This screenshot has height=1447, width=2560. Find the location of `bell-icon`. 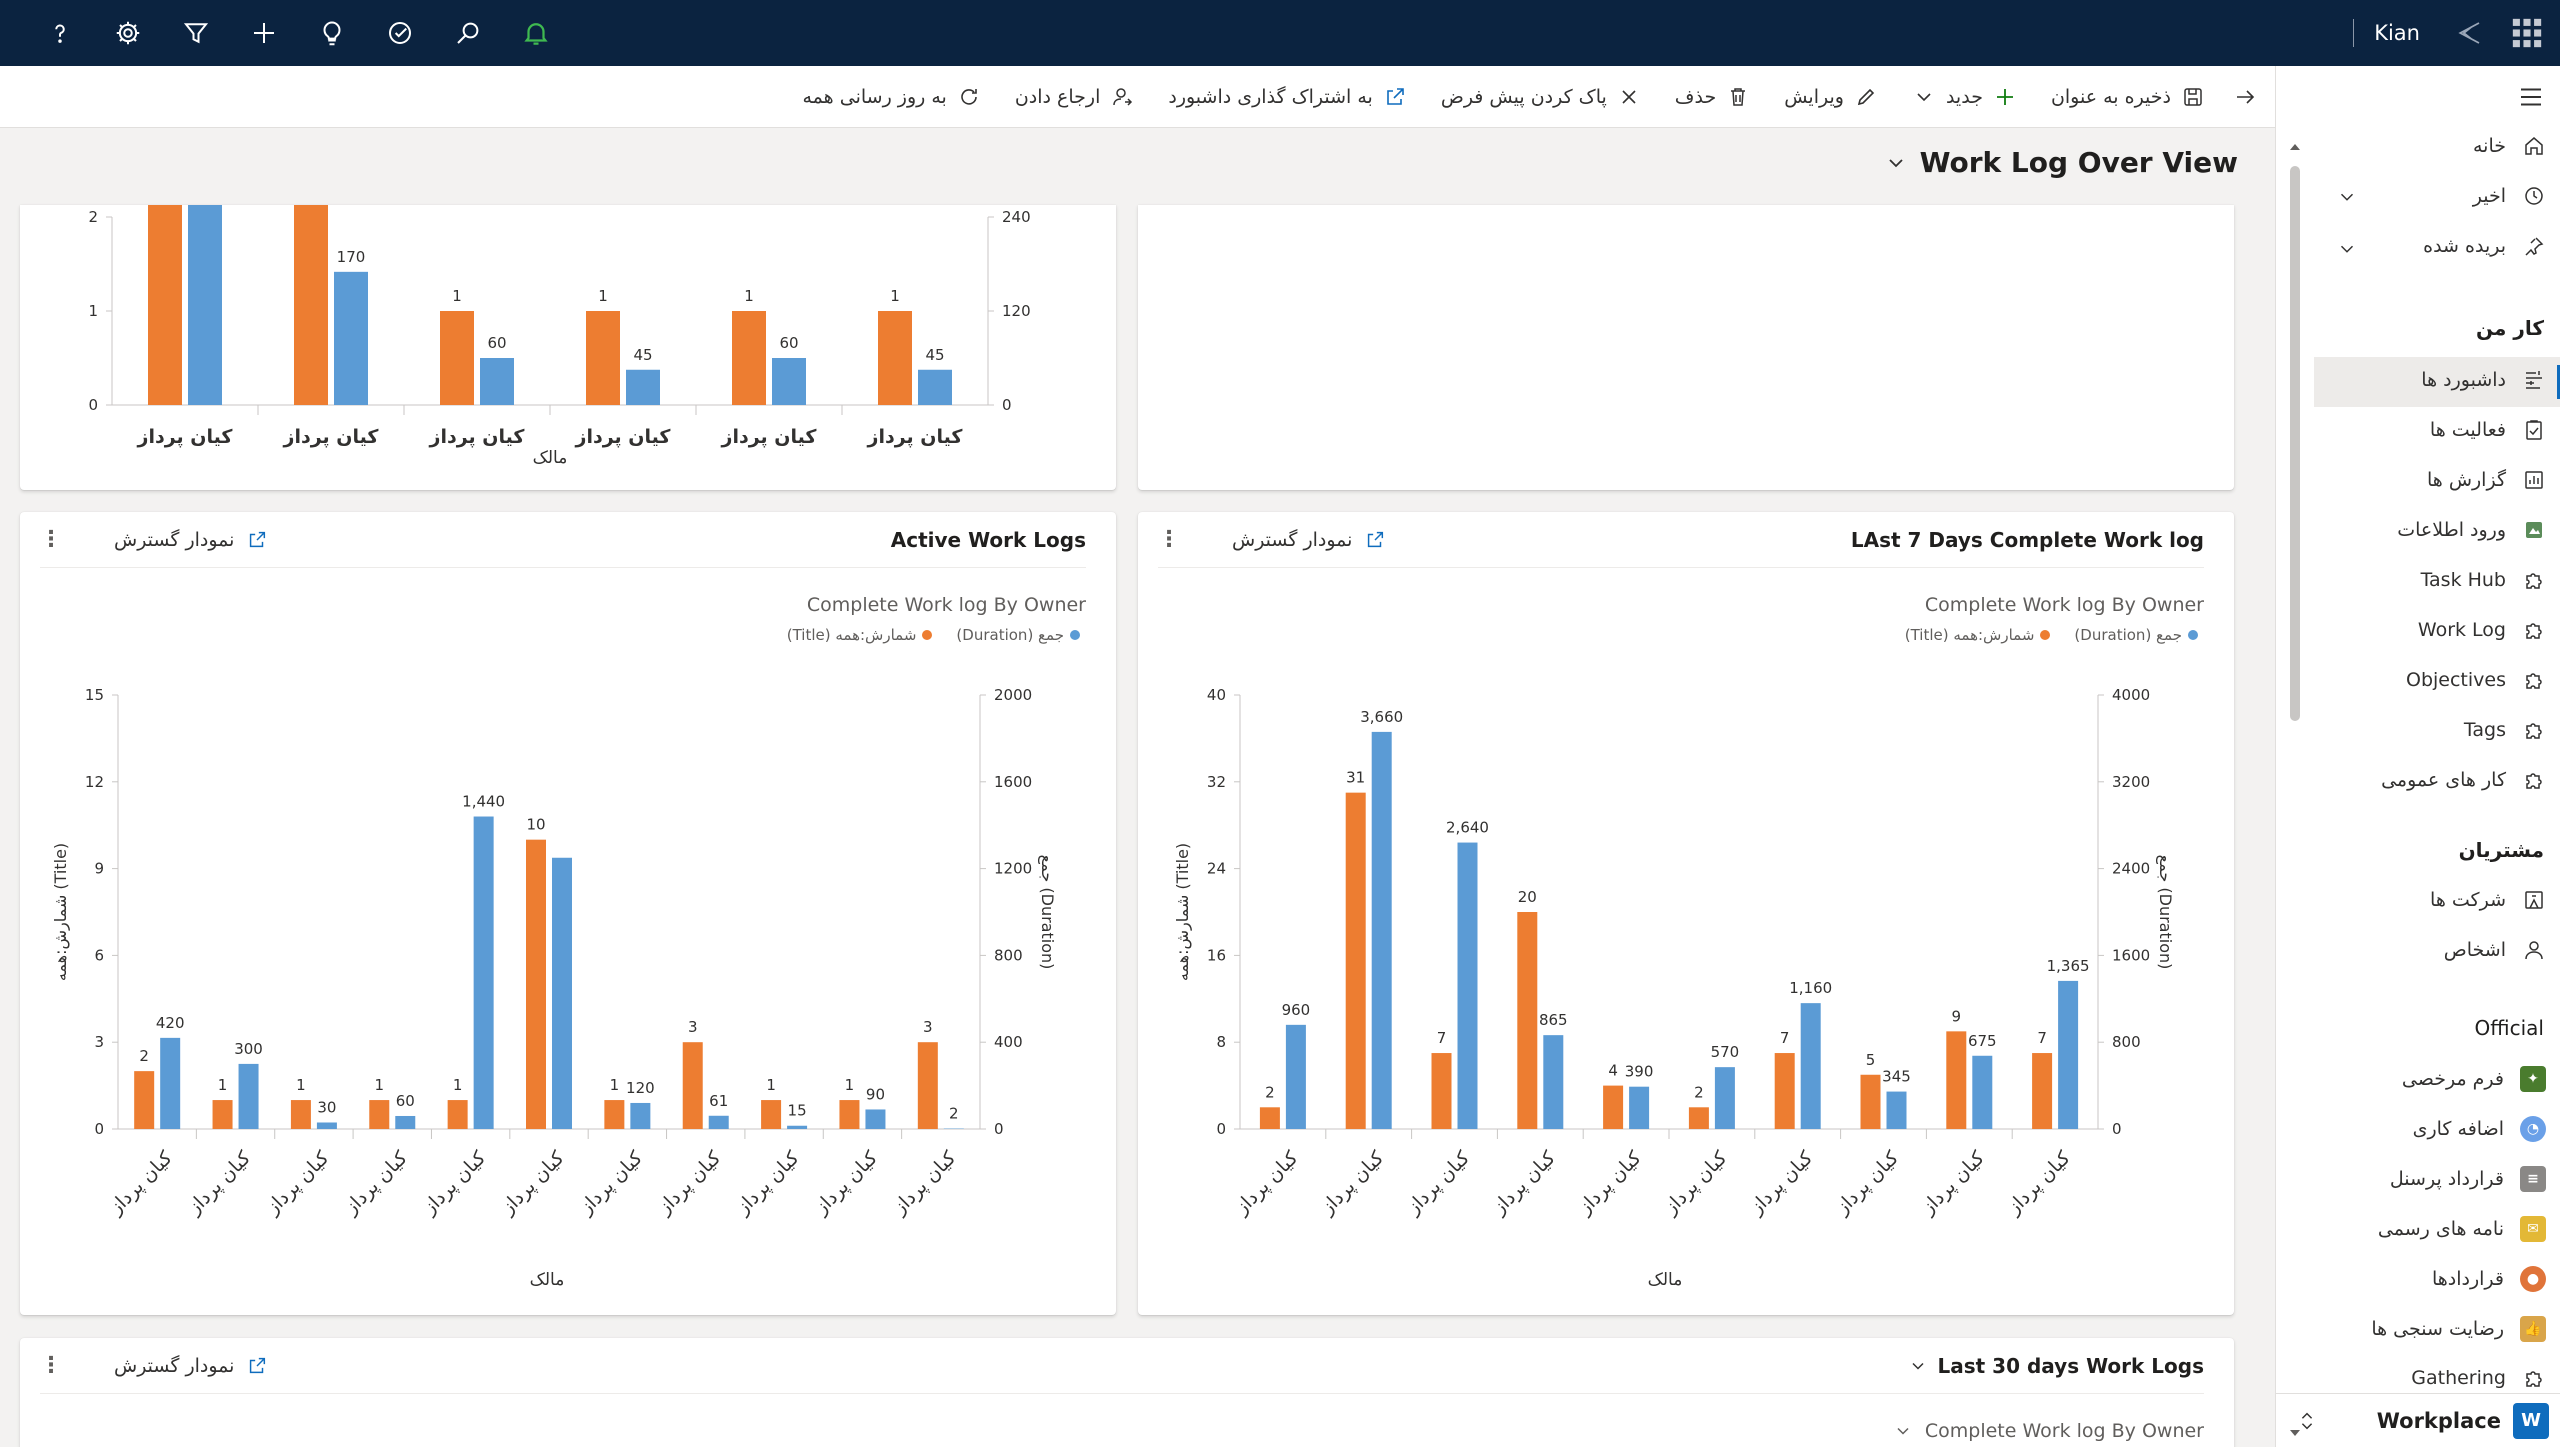

bell-icon is located at coordinates (536, 33).